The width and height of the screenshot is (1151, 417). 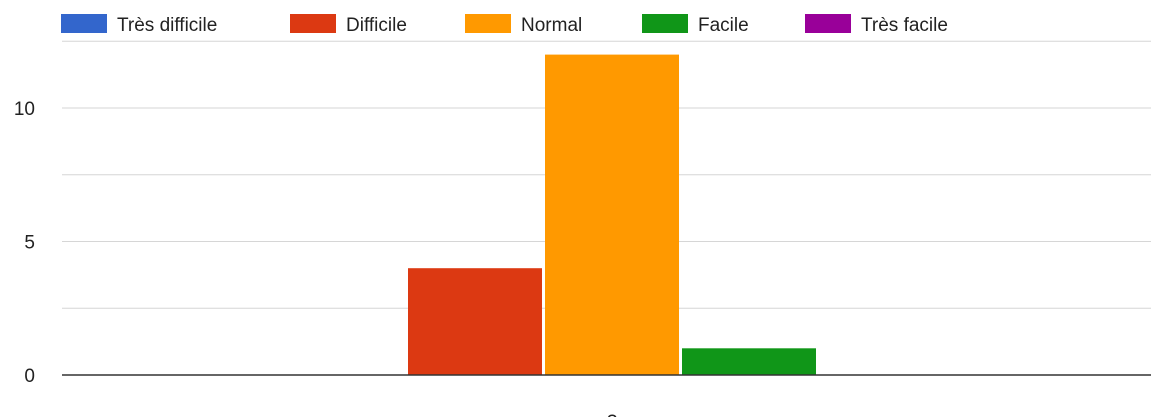 What do you see at coordinates (29, 243) in the screenshot?
I see `y-tick-label: 5` at bounding box center [29, 243].